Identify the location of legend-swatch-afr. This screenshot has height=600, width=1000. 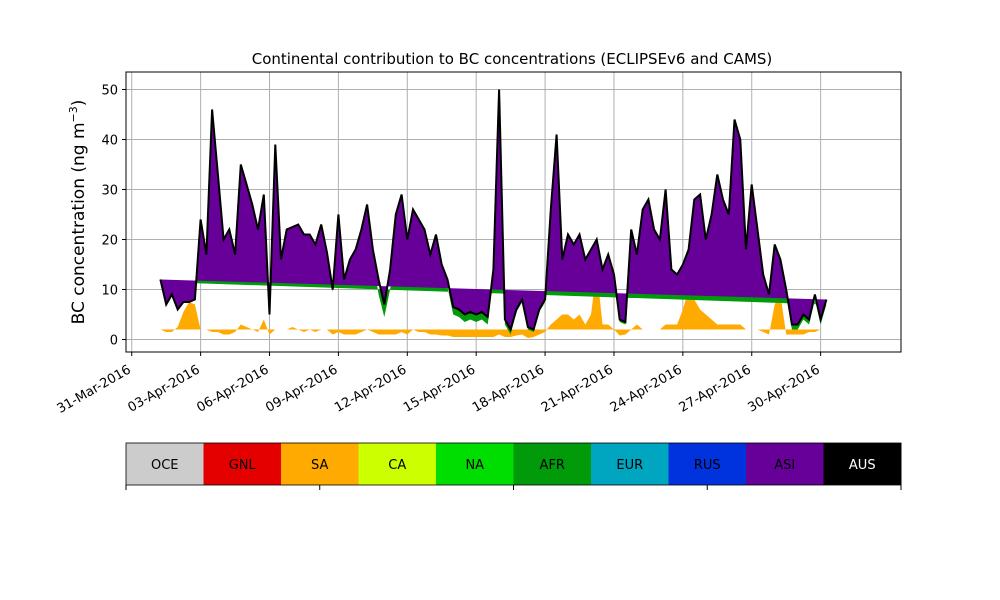
(552, 464).